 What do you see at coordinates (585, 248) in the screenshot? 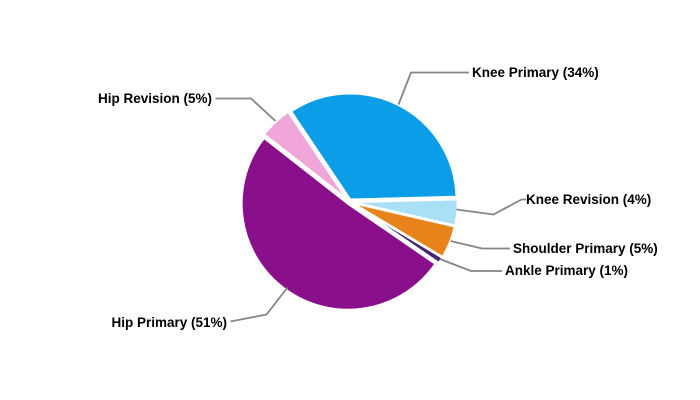
I see `label-shoulder-primary: Shoulder Primary (5%)` at bounding box center [585, 248].